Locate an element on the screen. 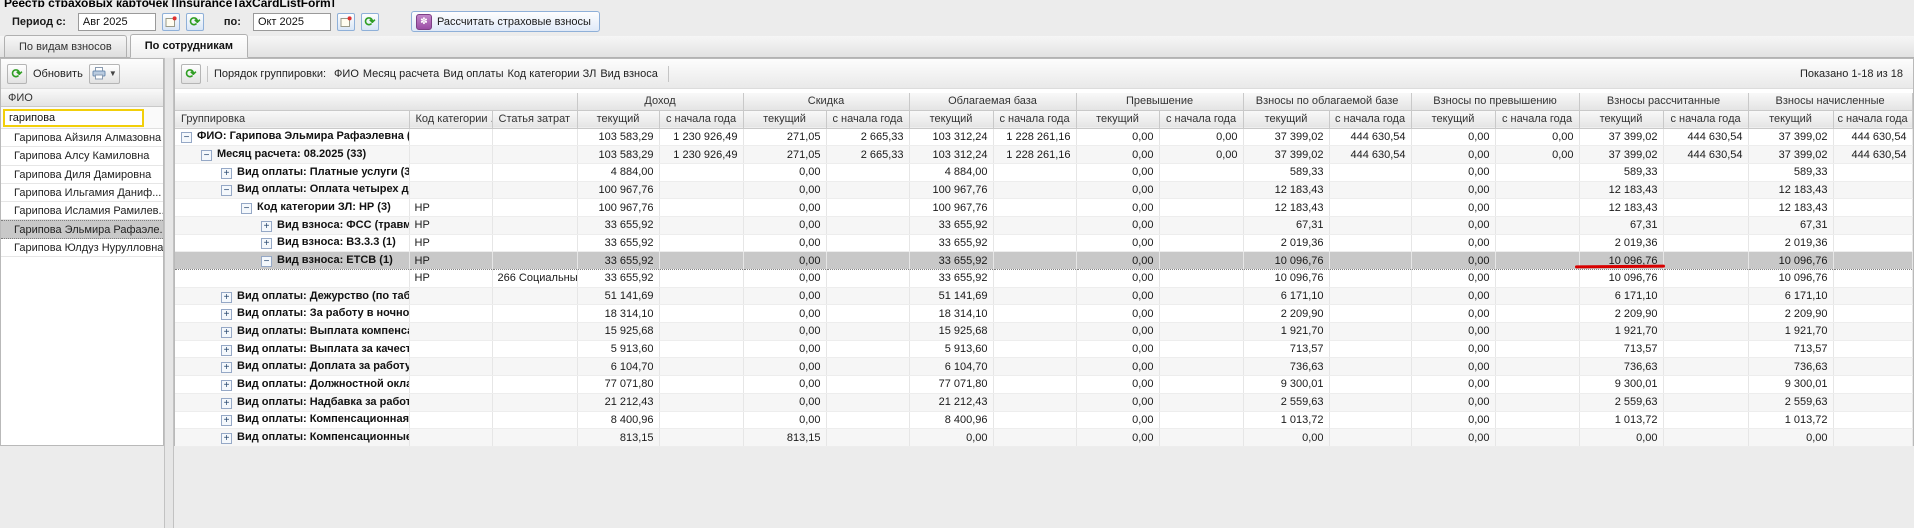 This screenshot has width=1914, height=528. grid-refresh-button: ⟳ is located at coordinates (191, 73).